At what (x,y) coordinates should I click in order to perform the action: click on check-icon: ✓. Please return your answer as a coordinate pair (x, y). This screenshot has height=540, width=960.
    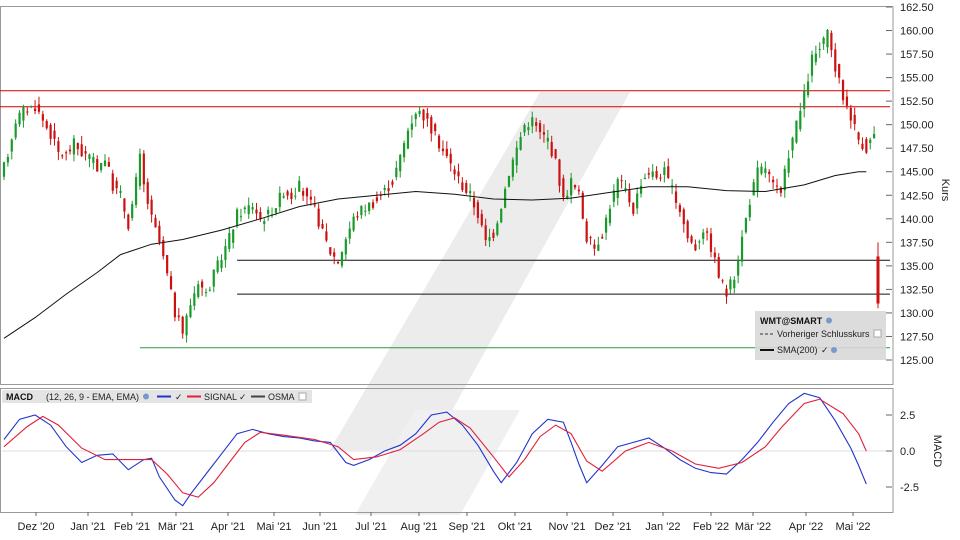
    Looking at the image, I should click on (243, 397).